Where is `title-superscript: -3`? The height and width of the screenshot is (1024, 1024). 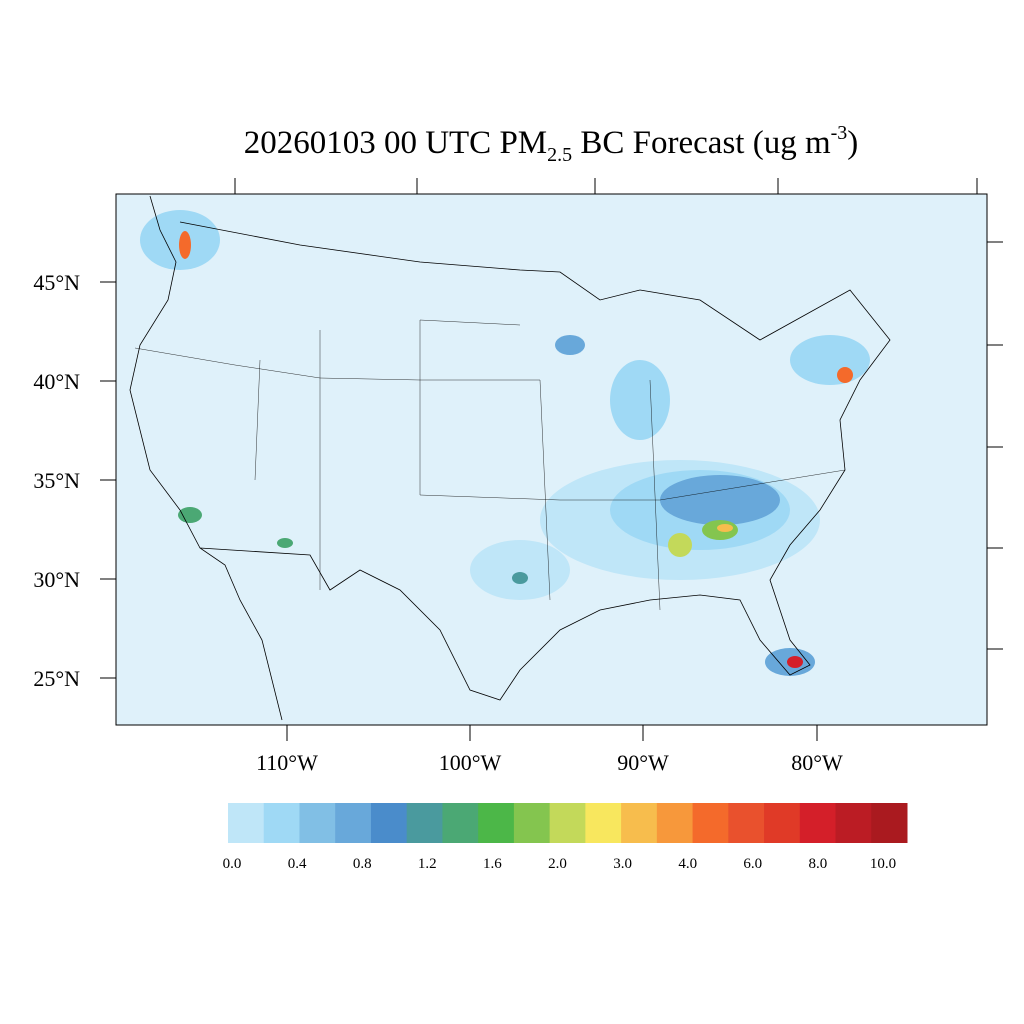 title-superscript: -3 is located at coordinates (839, 133).